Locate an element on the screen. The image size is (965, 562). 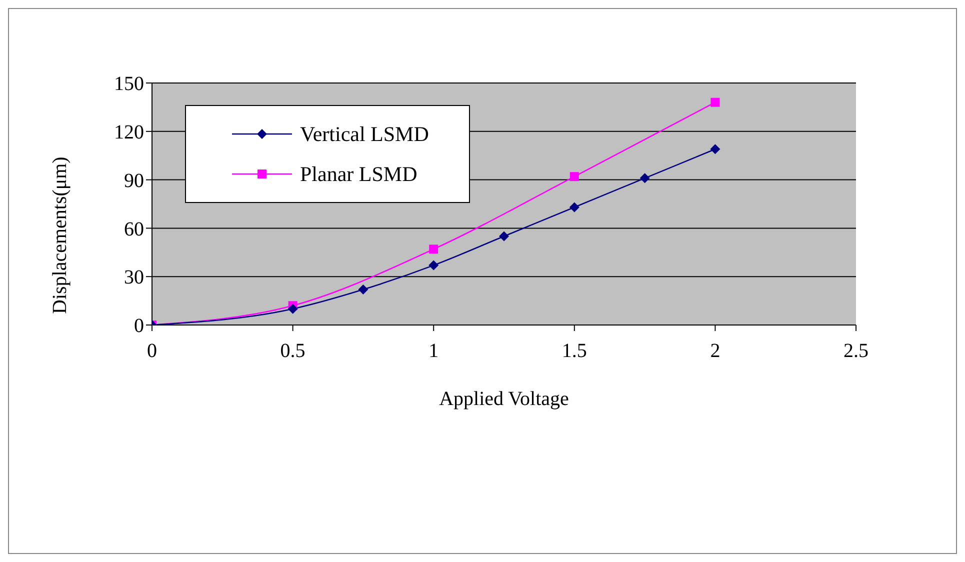
y-tick-label: 120 is located at coordinates (129, 133).